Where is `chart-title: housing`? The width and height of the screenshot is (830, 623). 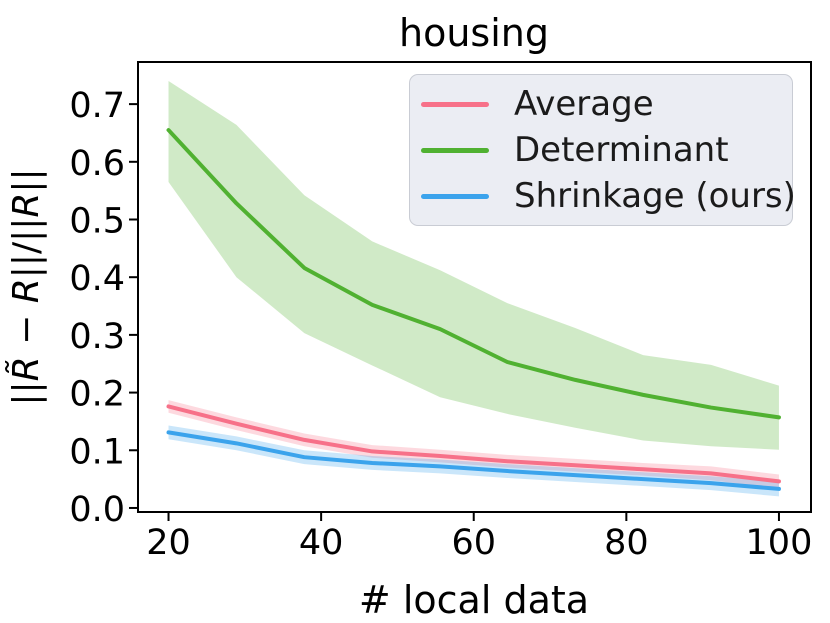 chart-title: housing is located at coordinates (474, 33).